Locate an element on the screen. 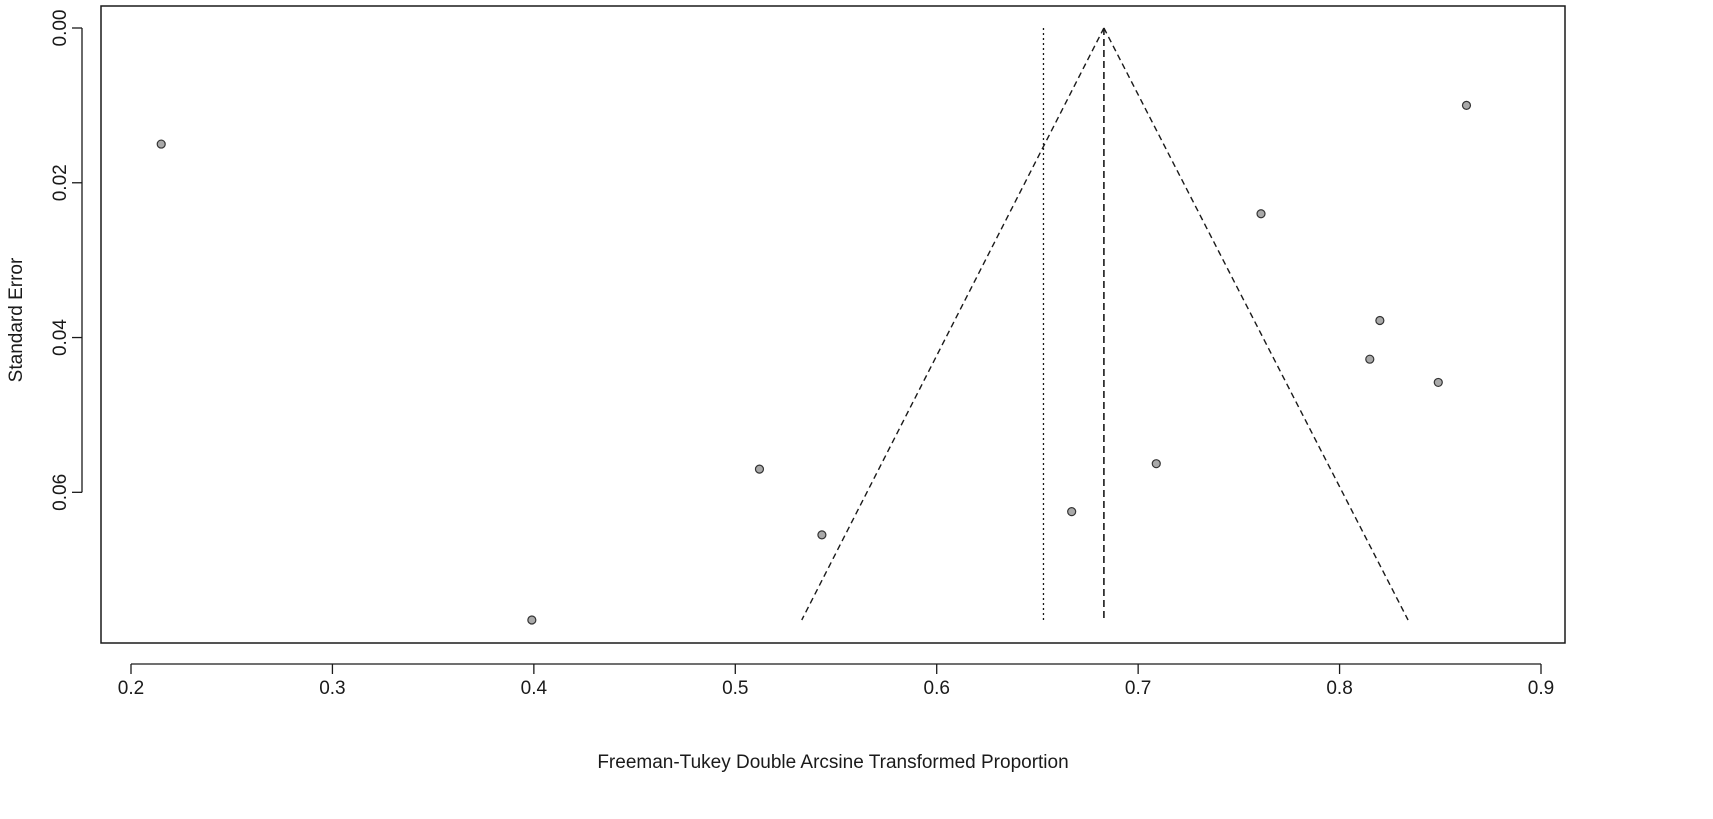 This screenshot has width=1713, height=819. y-axis-title: Standard Error is located at coordinates (16, 319).